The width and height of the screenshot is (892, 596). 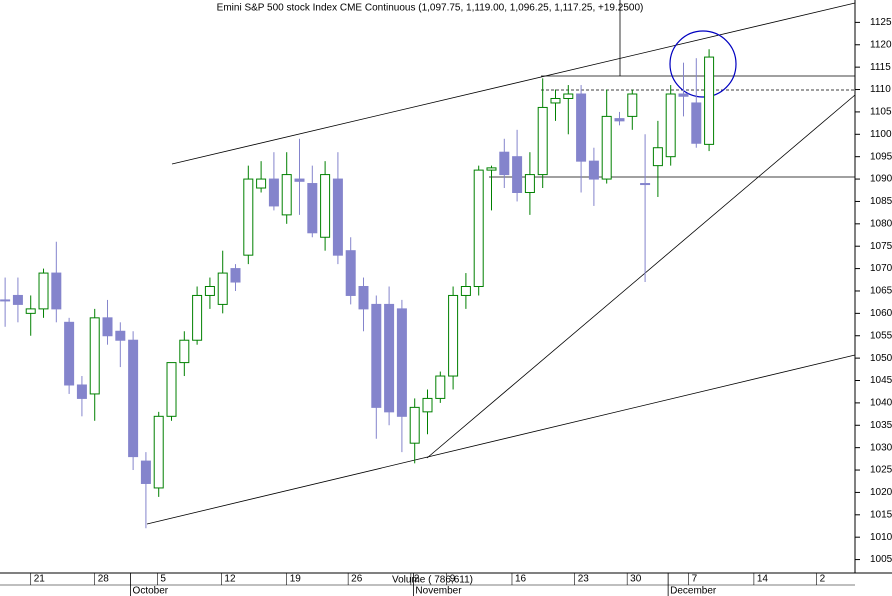 What do you see at coordinates (881, 358) in the screenshot?
I see `y-tick-label: 1050` at bounding box center [881, 358].